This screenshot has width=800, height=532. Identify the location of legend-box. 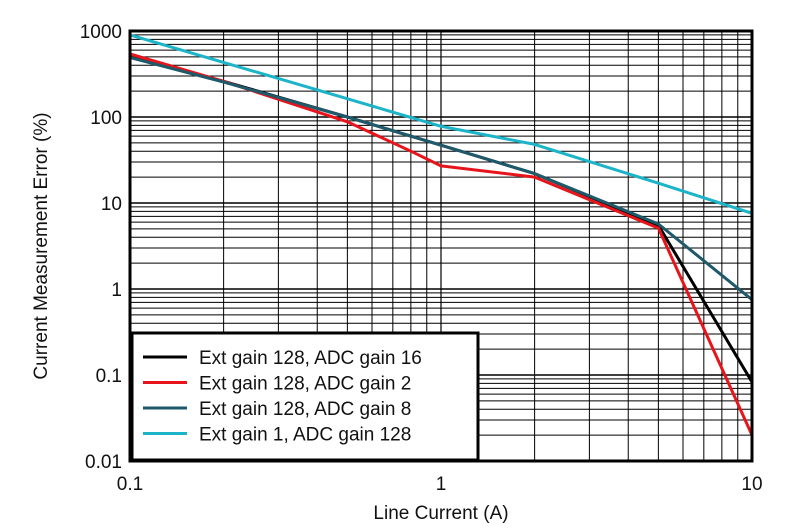
(305, 396).